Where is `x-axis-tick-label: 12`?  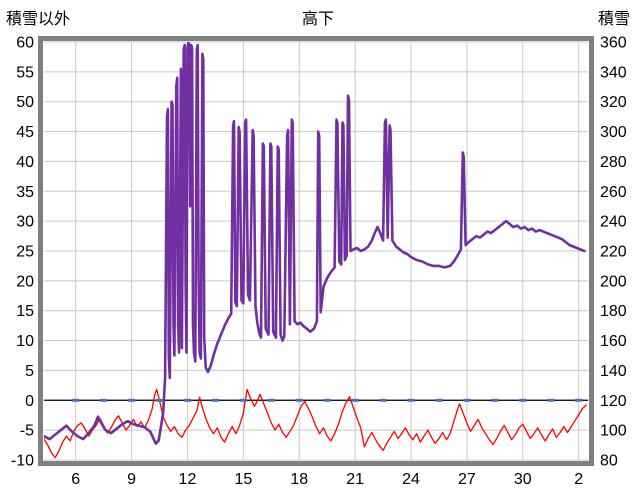
x-axis-tick-label: 12 is located at coordinates (188, 479).